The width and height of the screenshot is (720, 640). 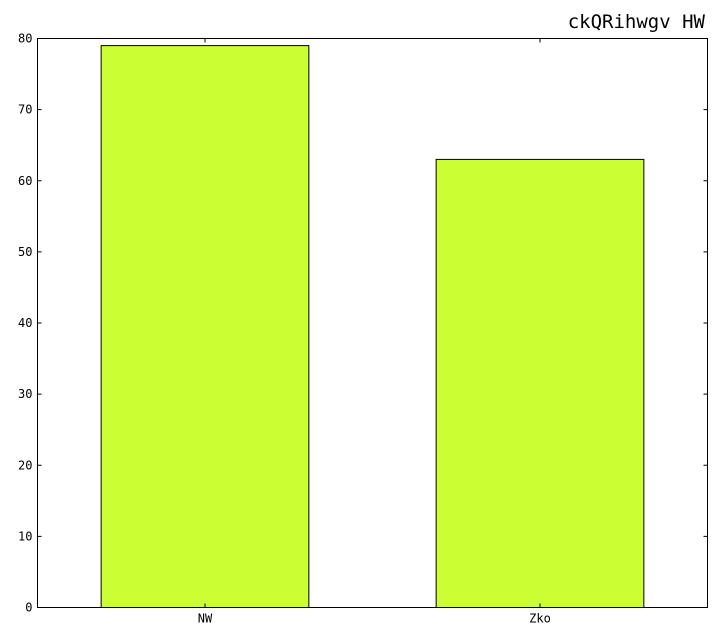 What do you see at coordinates (25, 110) in the screenshot?
I see `y-tick-label: 70` at bounding box center [25, 110].